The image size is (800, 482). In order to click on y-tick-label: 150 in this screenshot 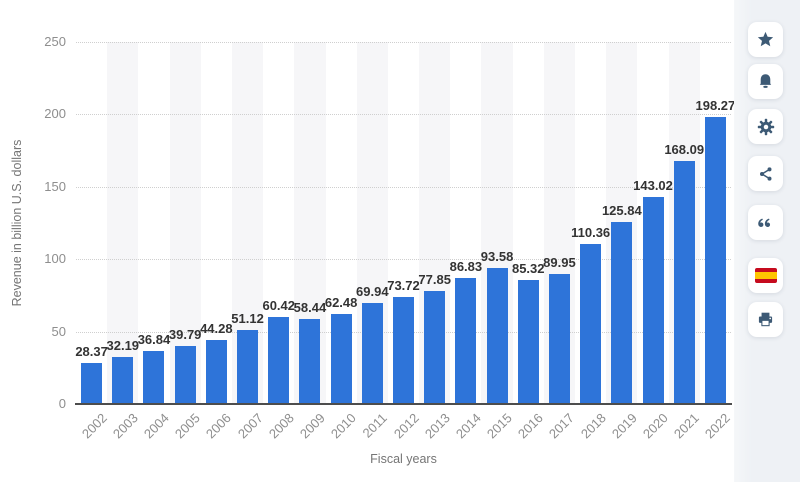, I will do `click(55, 186)`.